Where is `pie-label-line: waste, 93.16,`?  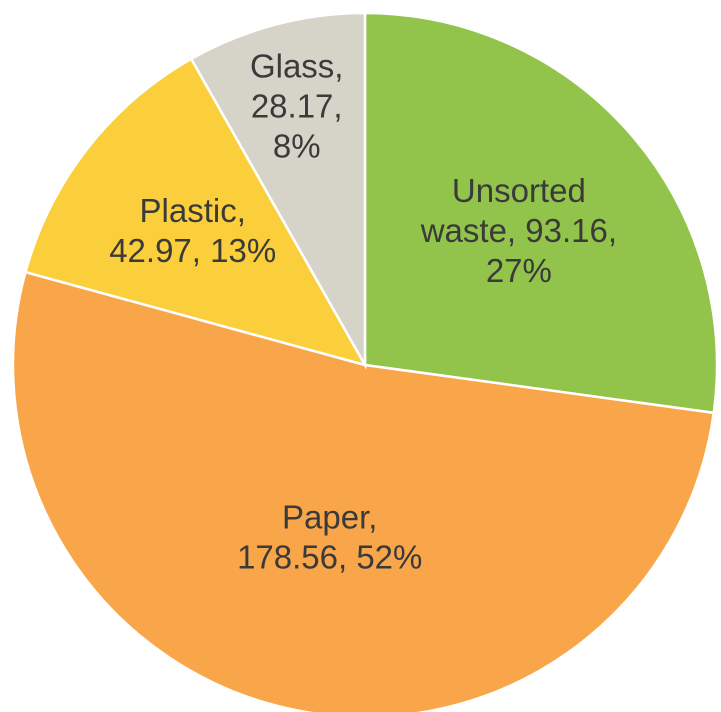
pie-label-line: waste, 93.16, is located at coordinates (518, 230).